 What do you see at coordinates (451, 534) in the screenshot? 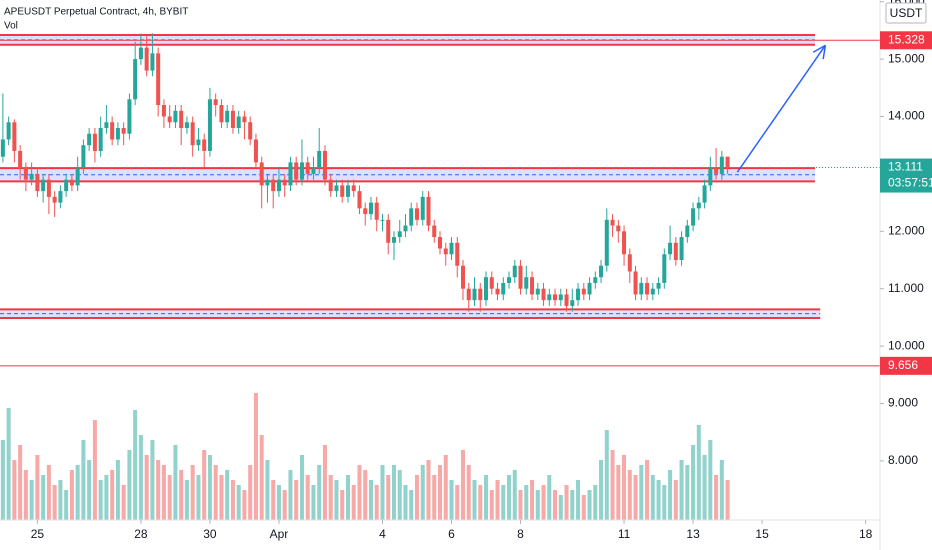
I see `x-tick-label: 6` at bounding box center [451, 534].